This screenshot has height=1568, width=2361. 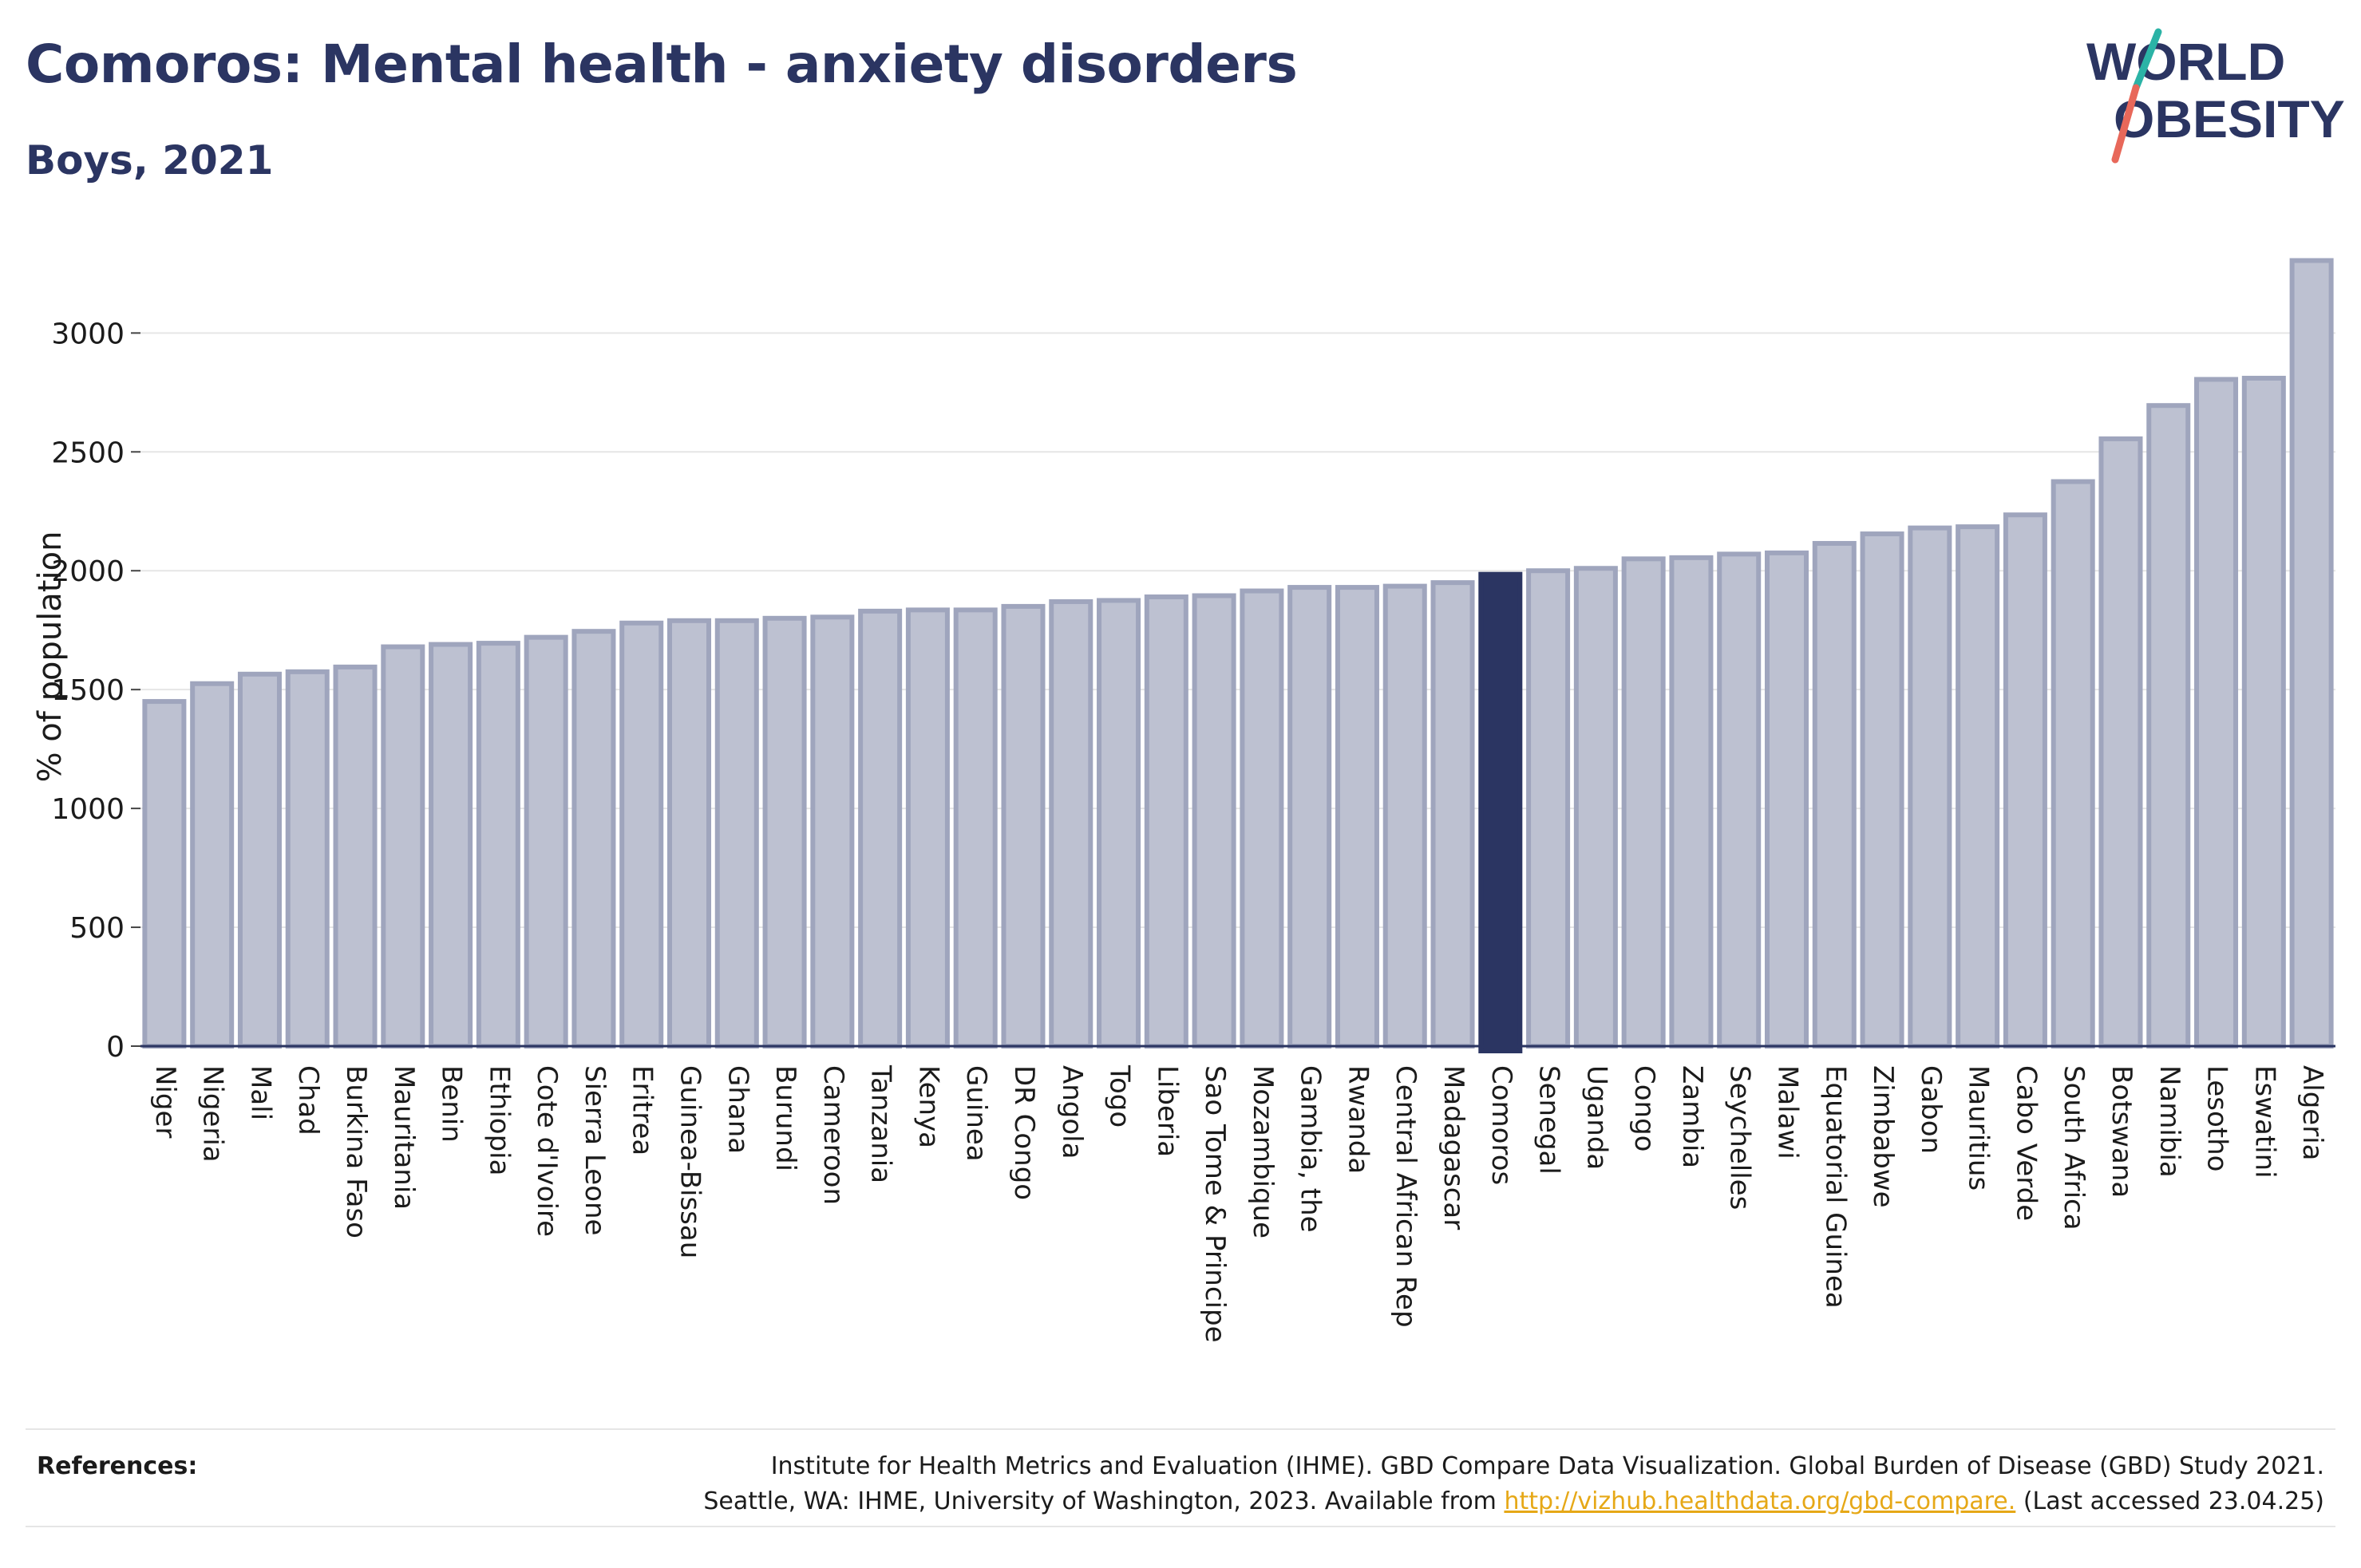 I want to click on y-tick-label: 3000, so click(x=88, y=334).